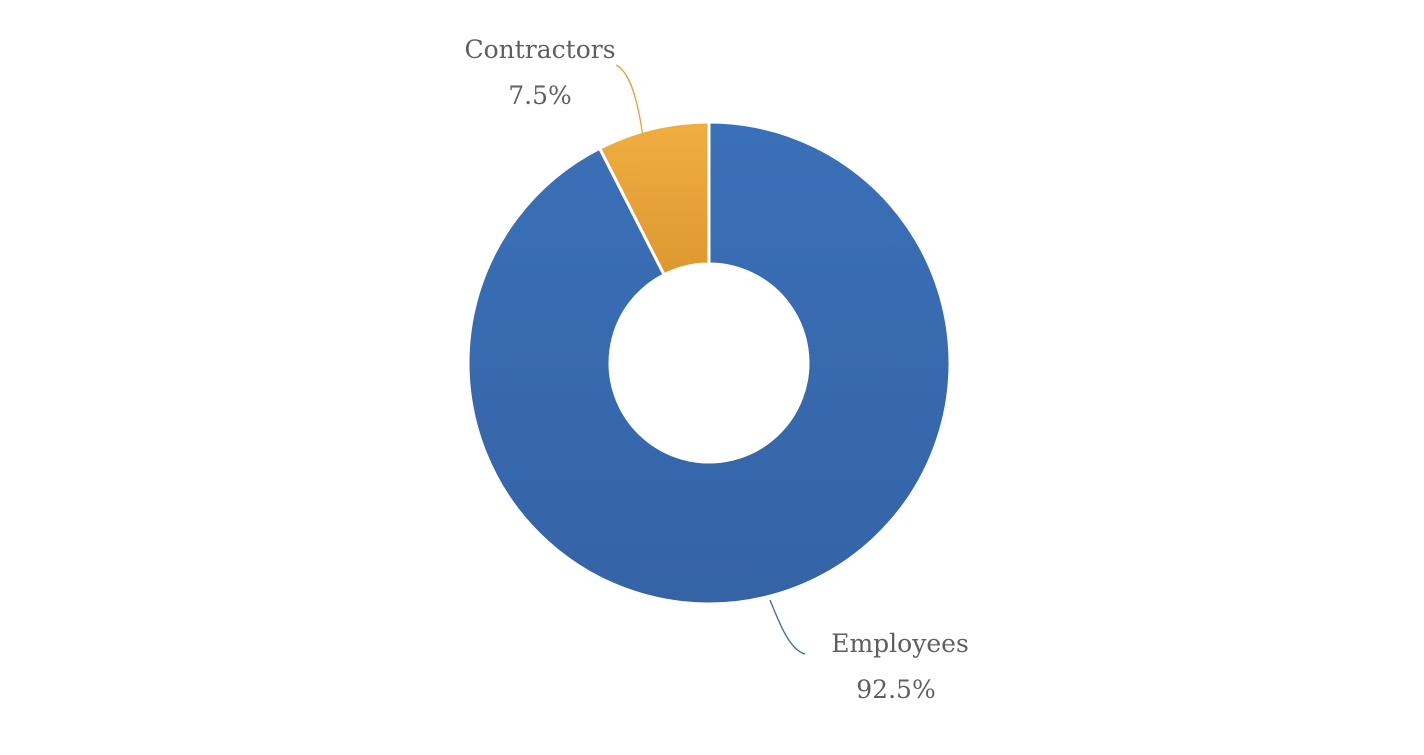 The image size is (1424, 755). Describe the element at coordinates (787, 627) in the screenshot. I see `leader-line-employees` at that location.